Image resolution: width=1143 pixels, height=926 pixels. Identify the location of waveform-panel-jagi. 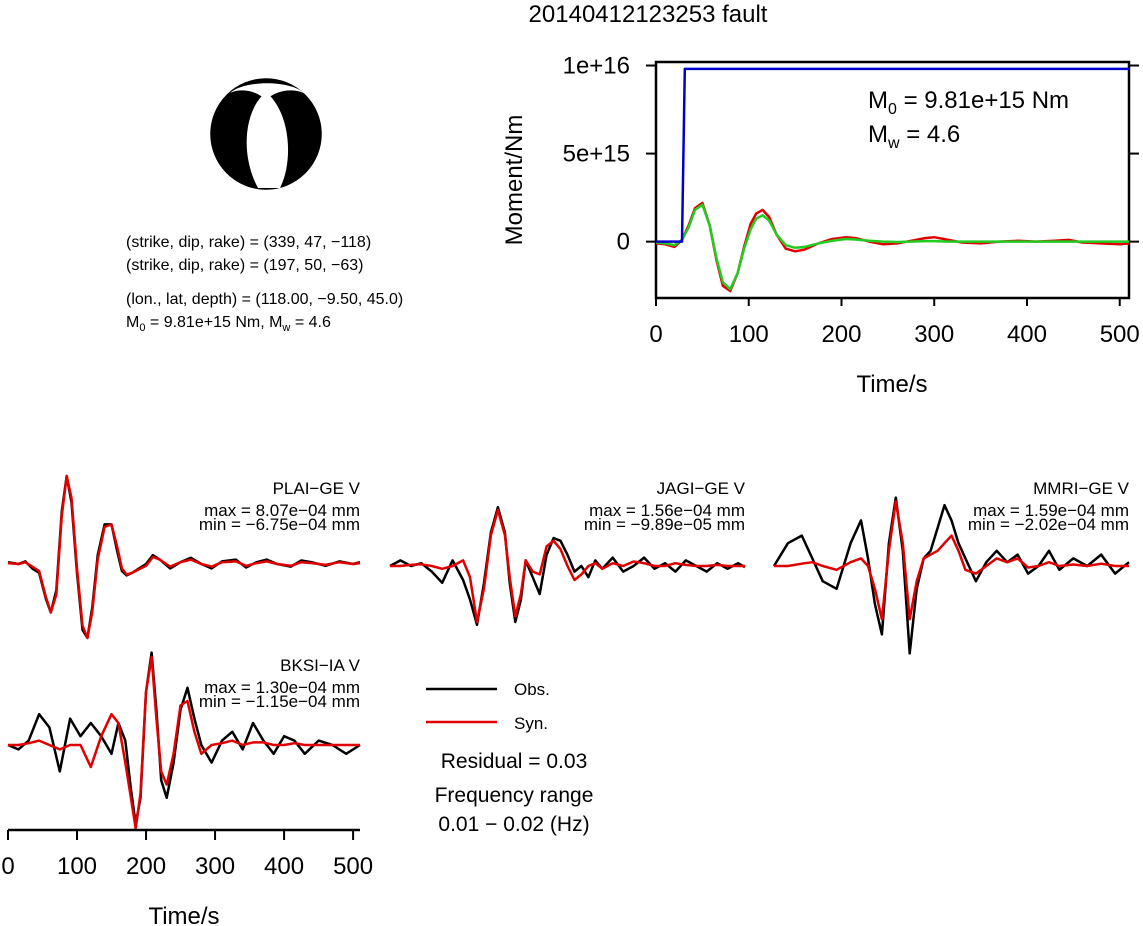
(567, 566).